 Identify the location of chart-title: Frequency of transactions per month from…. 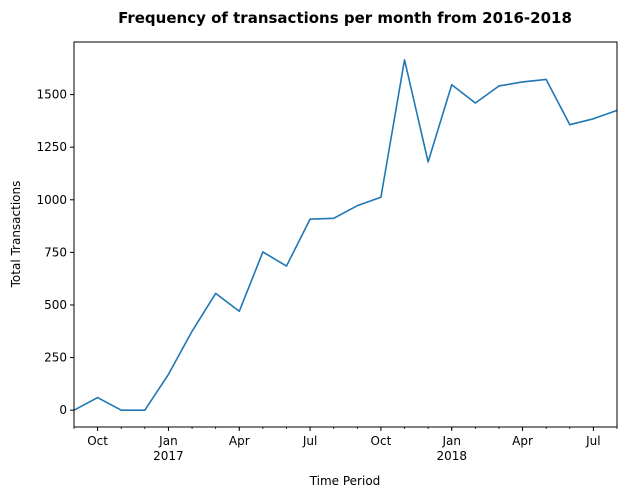
(345, 18).